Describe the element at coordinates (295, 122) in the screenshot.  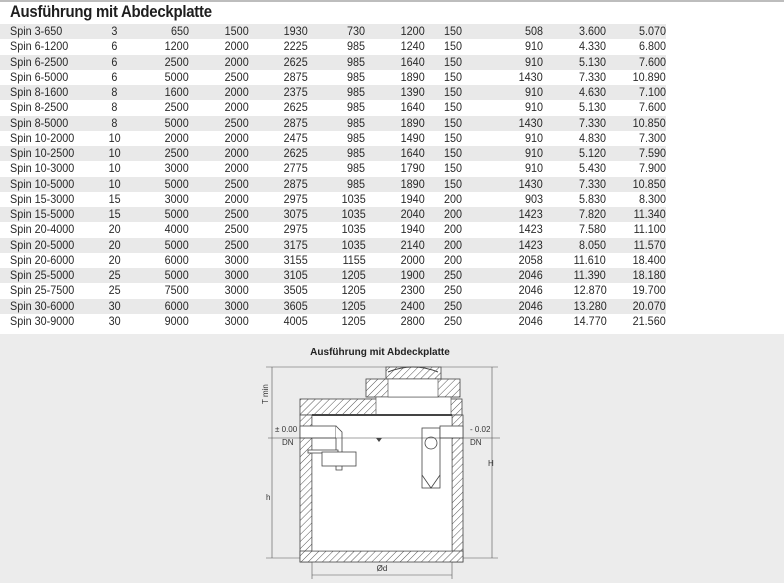
I see `cell-text: 2875` at that location.